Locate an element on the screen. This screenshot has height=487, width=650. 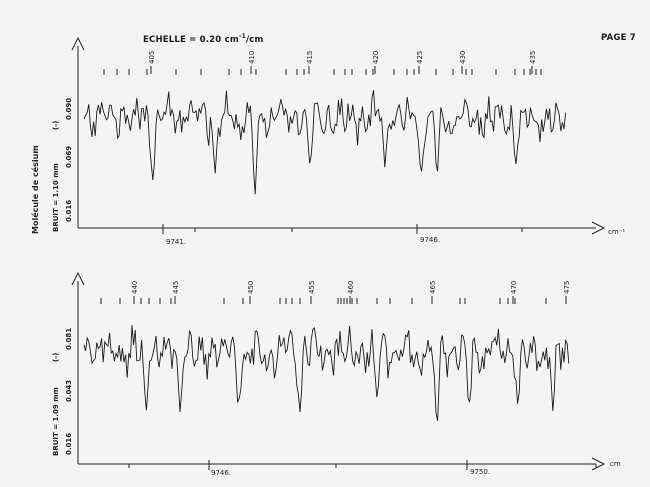
y-labels-1: (-) 0.090 0.069 0.016 BRUIT = 1.10 mm is located at coordinates (62, 165).